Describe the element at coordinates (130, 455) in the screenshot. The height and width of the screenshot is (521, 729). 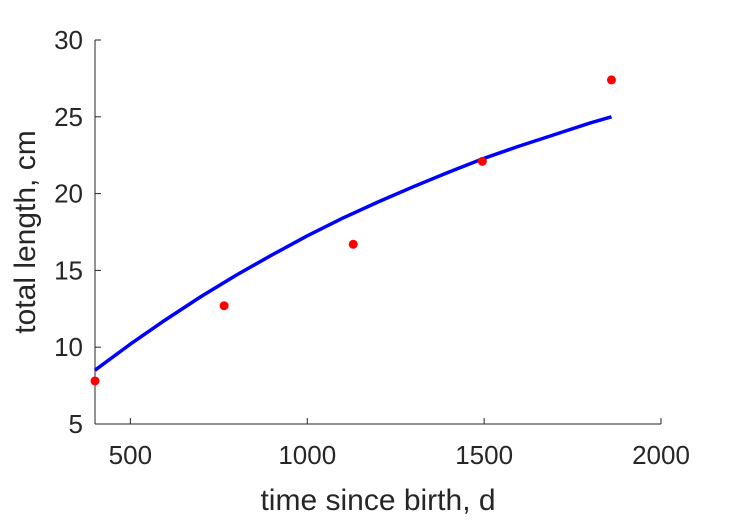
I see `x-tick-label: 500` at that location.